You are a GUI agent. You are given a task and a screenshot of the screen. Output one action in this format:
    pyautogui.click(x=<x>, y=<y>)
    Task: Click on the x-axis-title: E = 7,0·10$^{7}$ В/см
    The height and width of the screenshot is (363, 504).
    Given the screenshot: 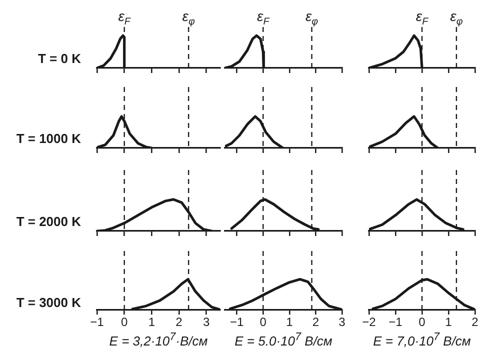 What is the action you would take?
    pyautogui.click(x=422, y=339)
    